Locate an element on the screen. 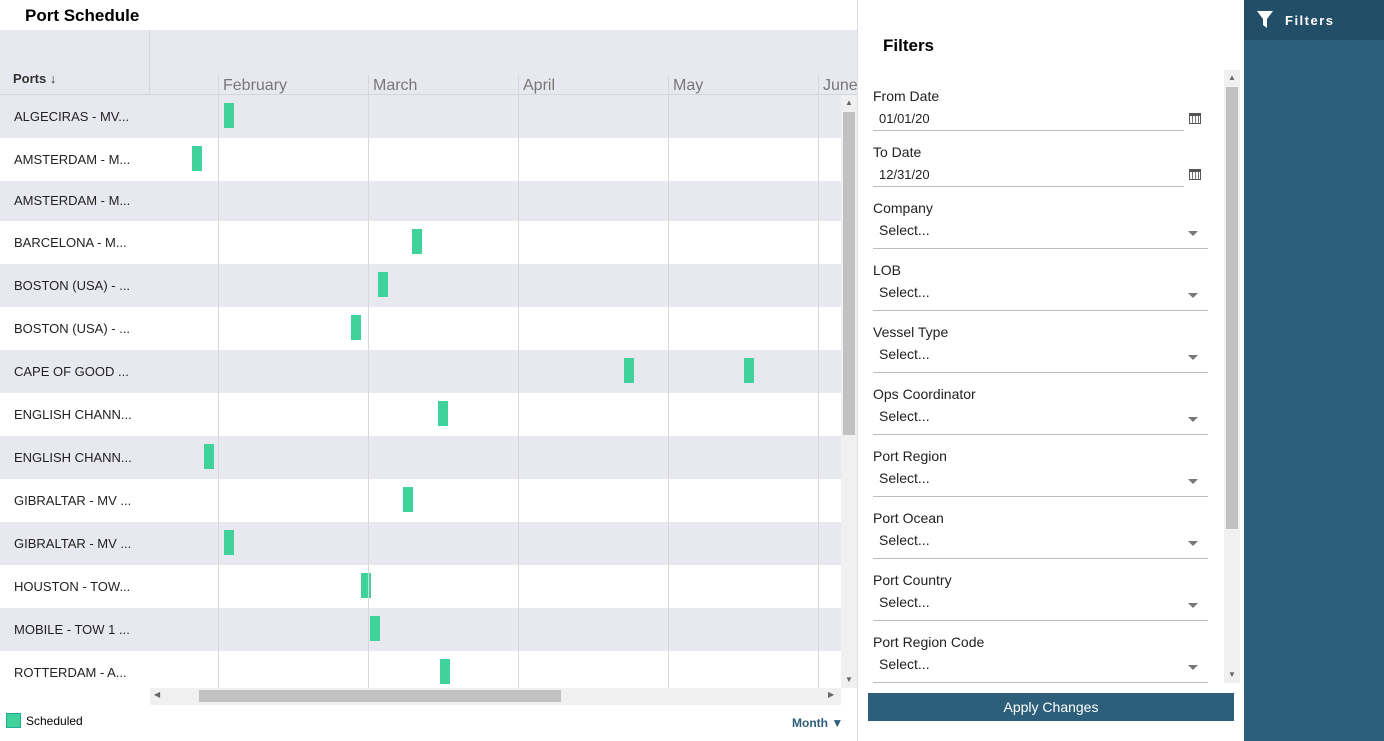  view-label: Month is located at coordinates (810, 723).